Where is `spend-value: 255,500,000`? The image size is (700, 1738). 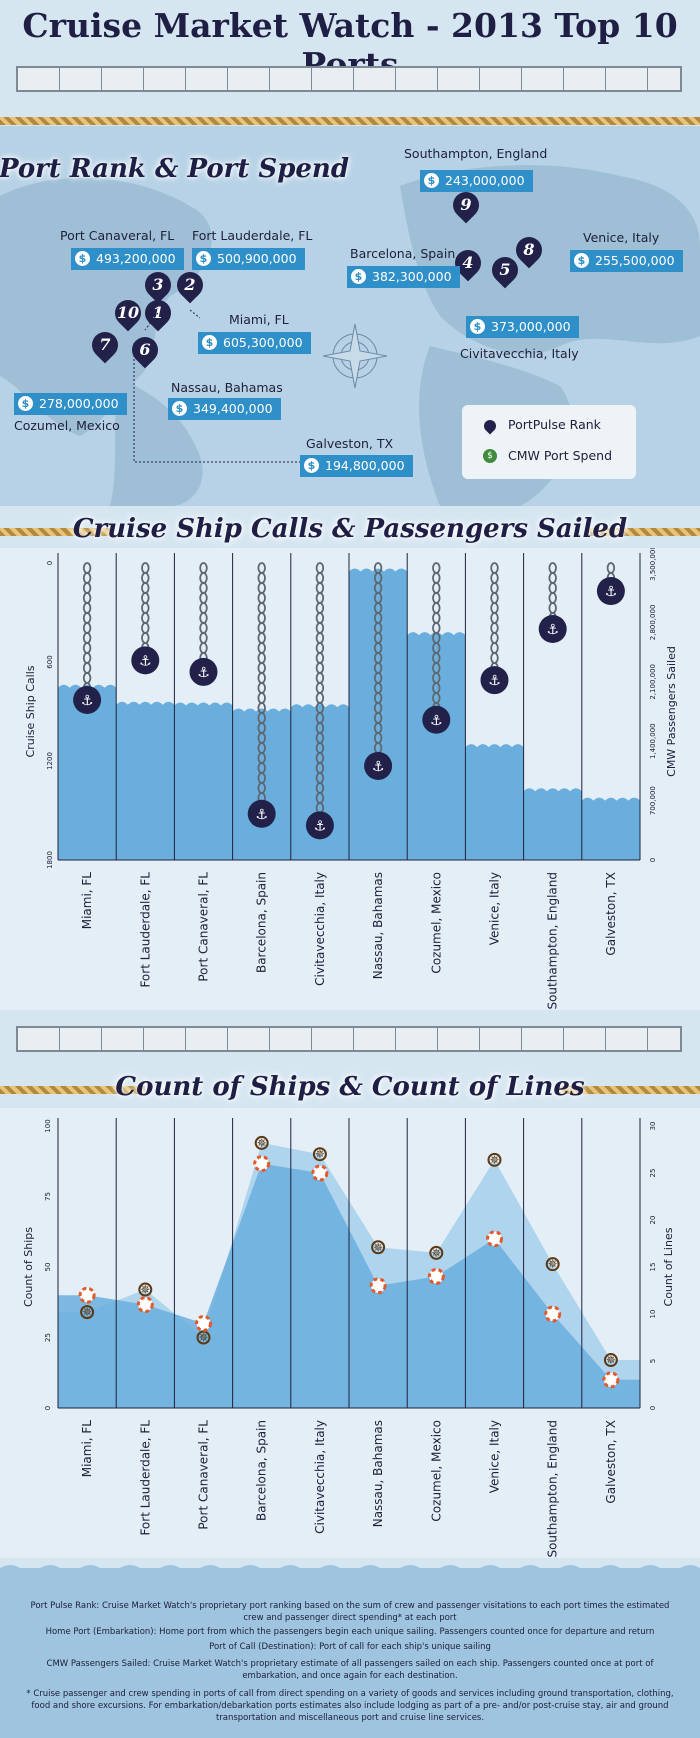 spend-value: 255,500,000 is located at coordinates (635, 260).